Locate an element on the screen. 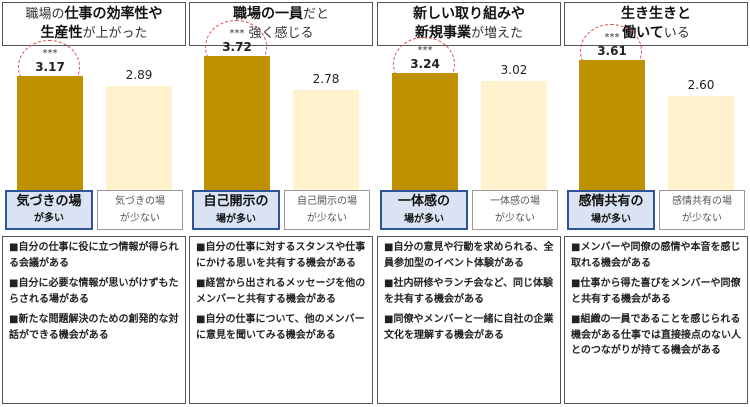 The width and height of the screenshot is (750, 407). bar-value-low: 2.60 is located at coordinates (701, 85).